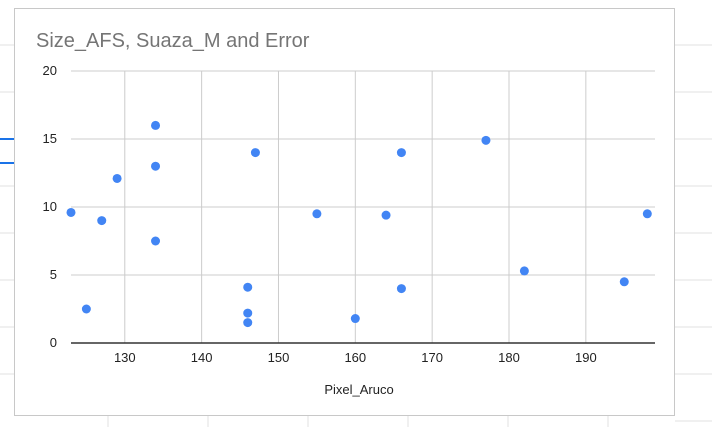 This screenshot has width=712, height=427. I want to click on y-tick-label: 10, so click(50, 206).